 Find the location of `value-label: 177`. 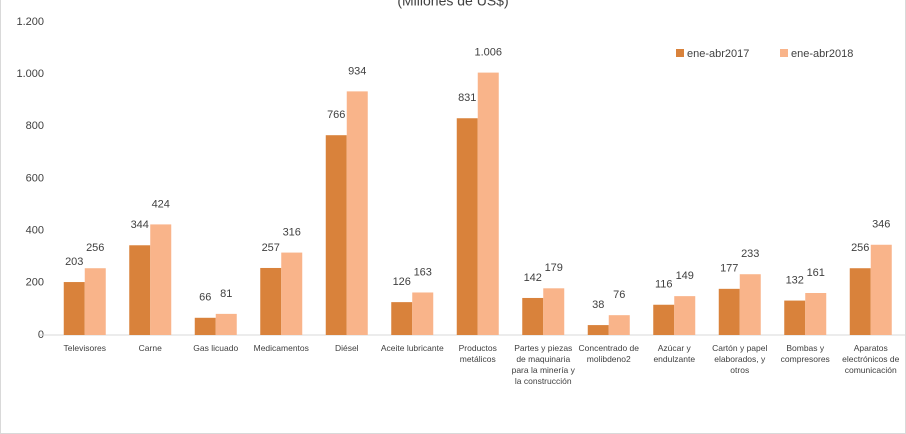

value-label: 177 is located at coordinates (729, 269).